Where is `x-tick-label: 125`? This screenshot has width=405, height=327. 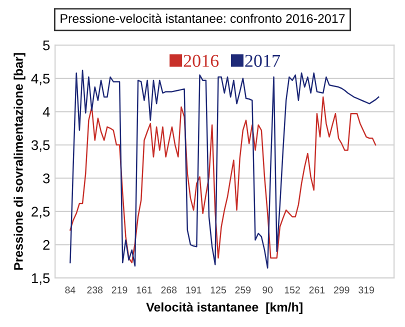
x-tick-label: 125 is located at coordinates (218, 290).